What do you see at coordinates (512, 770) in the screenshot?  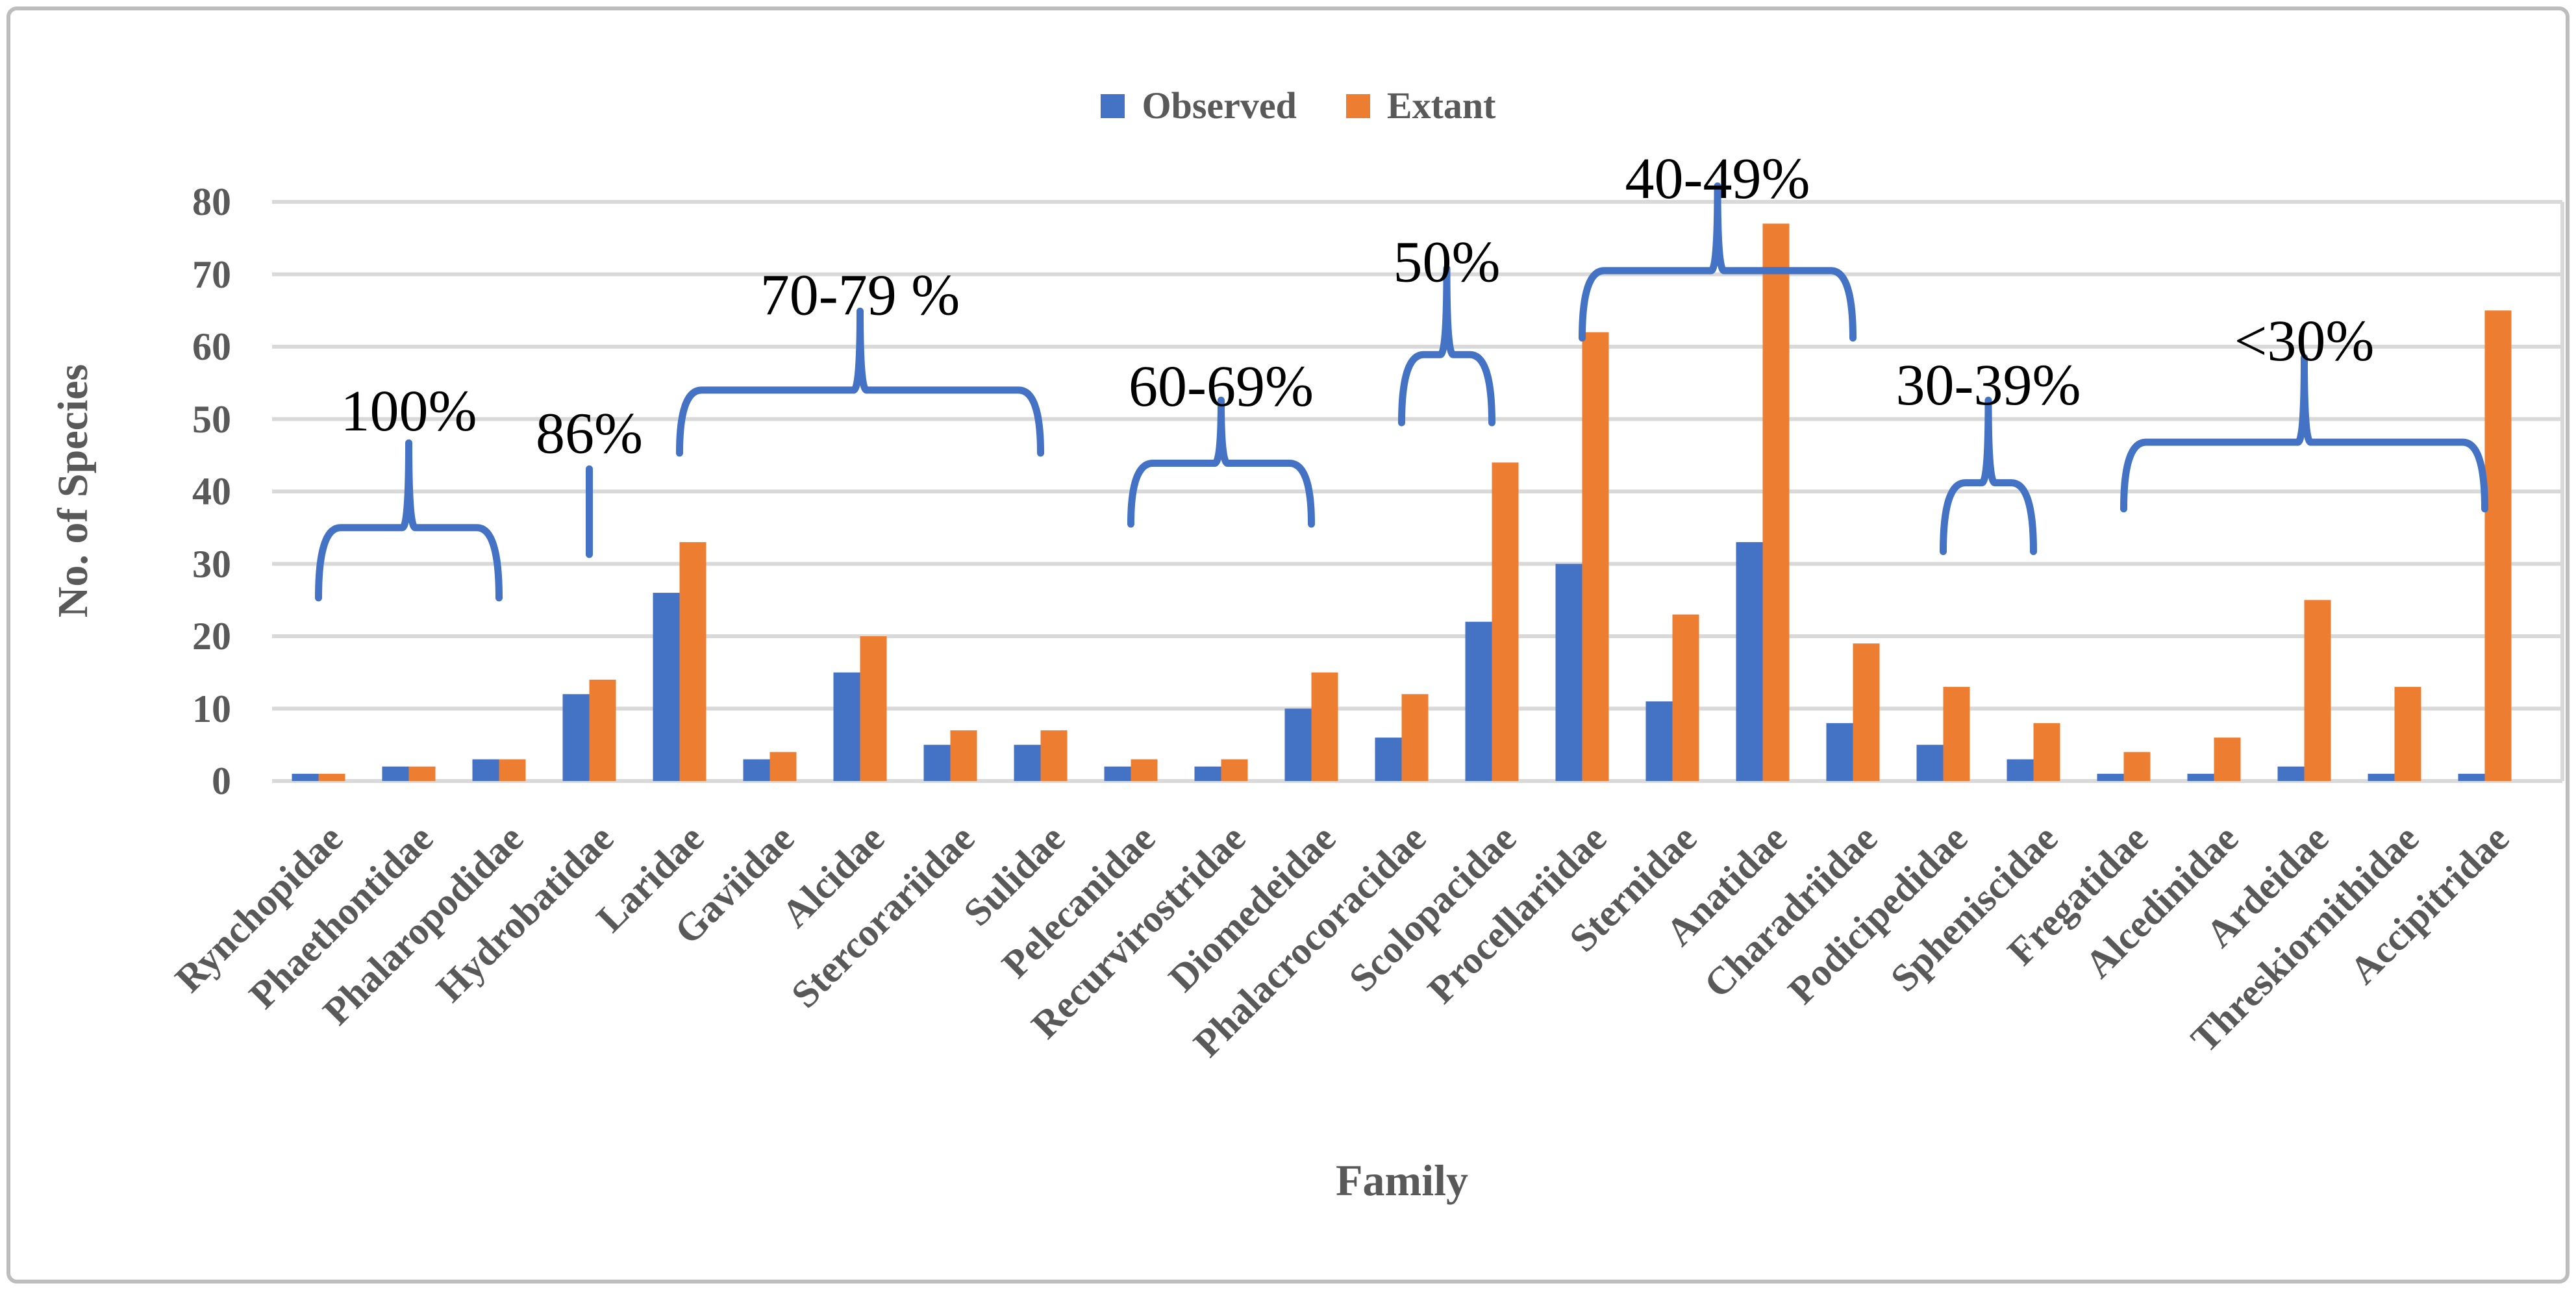 I see `bar-extant-Phalaropodidae` at bounding box center [512, 770].